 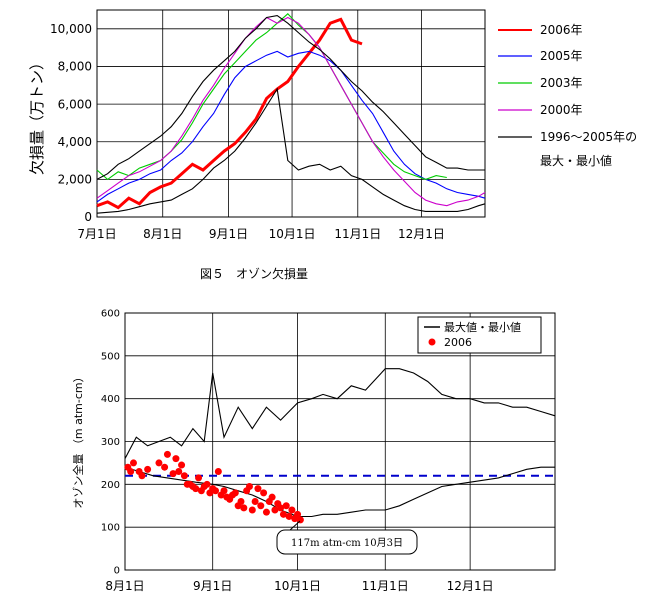 I want to click on annotation-box, so click(x=347, y=542).